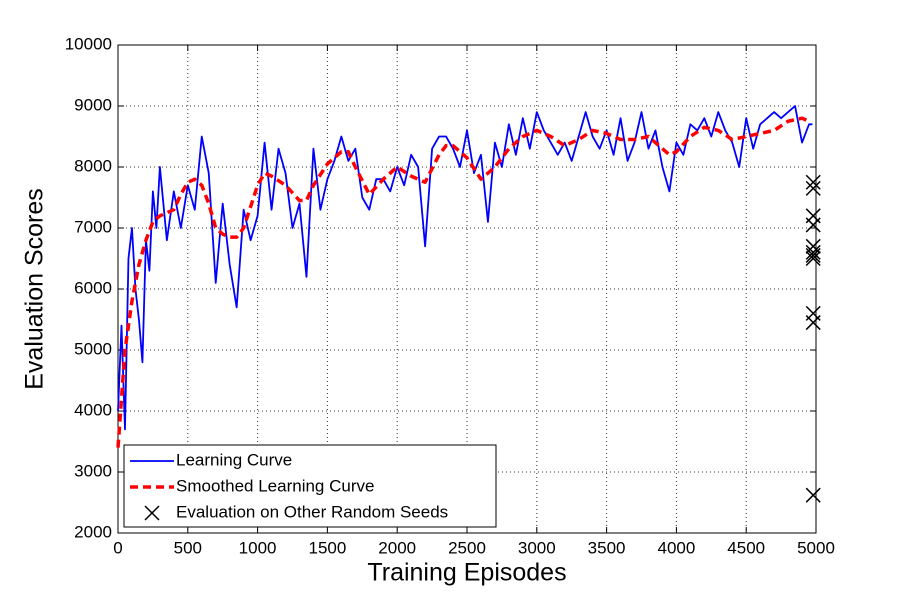 The width and height of the screenshot is (900, 600). I want to click on y-tick-label: 8000, so click(93, 165).